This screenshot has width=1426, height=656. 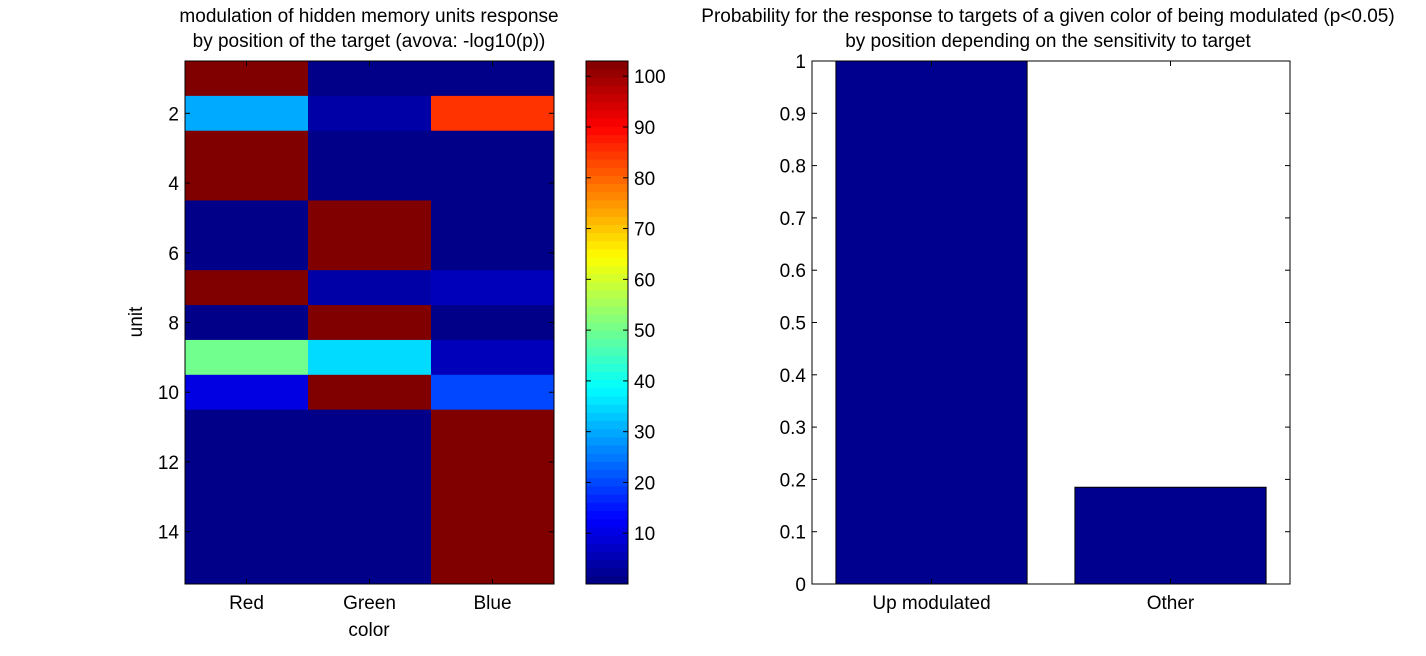 What do you see at coordinates (644, 179) in the screenshot?
I see `colorbar-tick-label: 80` at bounding box center [644, 179].